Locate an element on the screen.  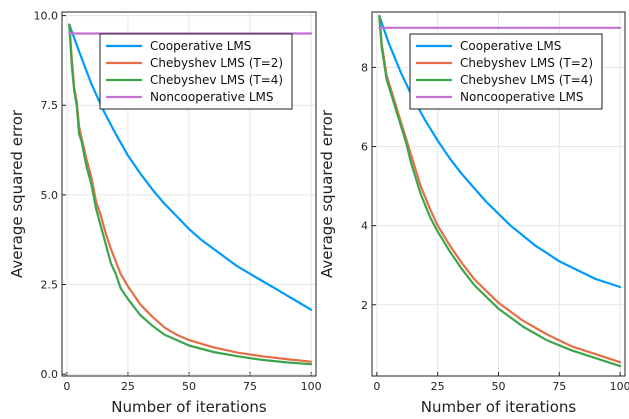
y-tick-label: 6 is located at coordinates (364, 147).